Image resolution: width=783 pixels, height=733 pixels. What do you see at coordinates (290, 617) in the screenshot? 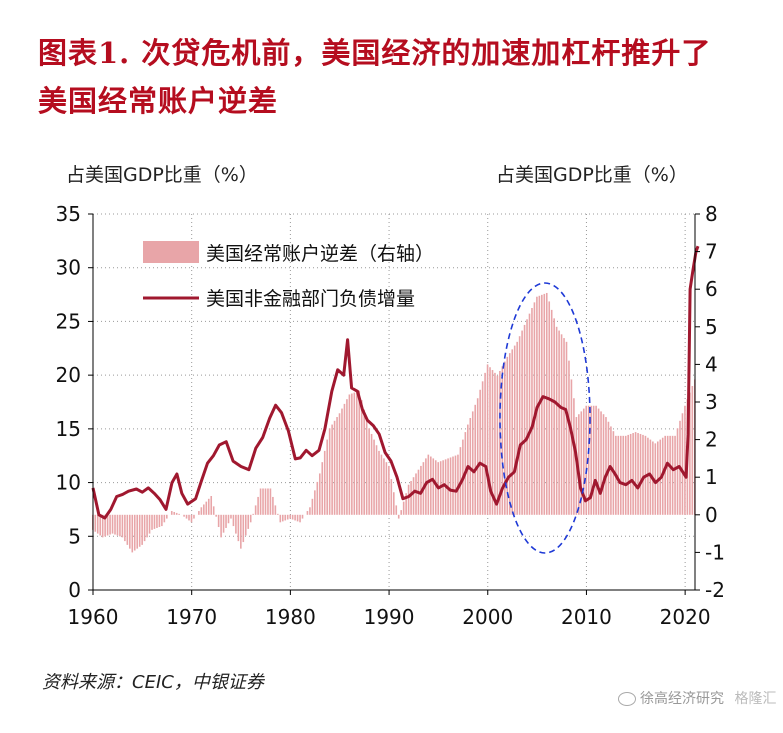
I see `x-tick-label: 1980` at bounding box center [290, 617].